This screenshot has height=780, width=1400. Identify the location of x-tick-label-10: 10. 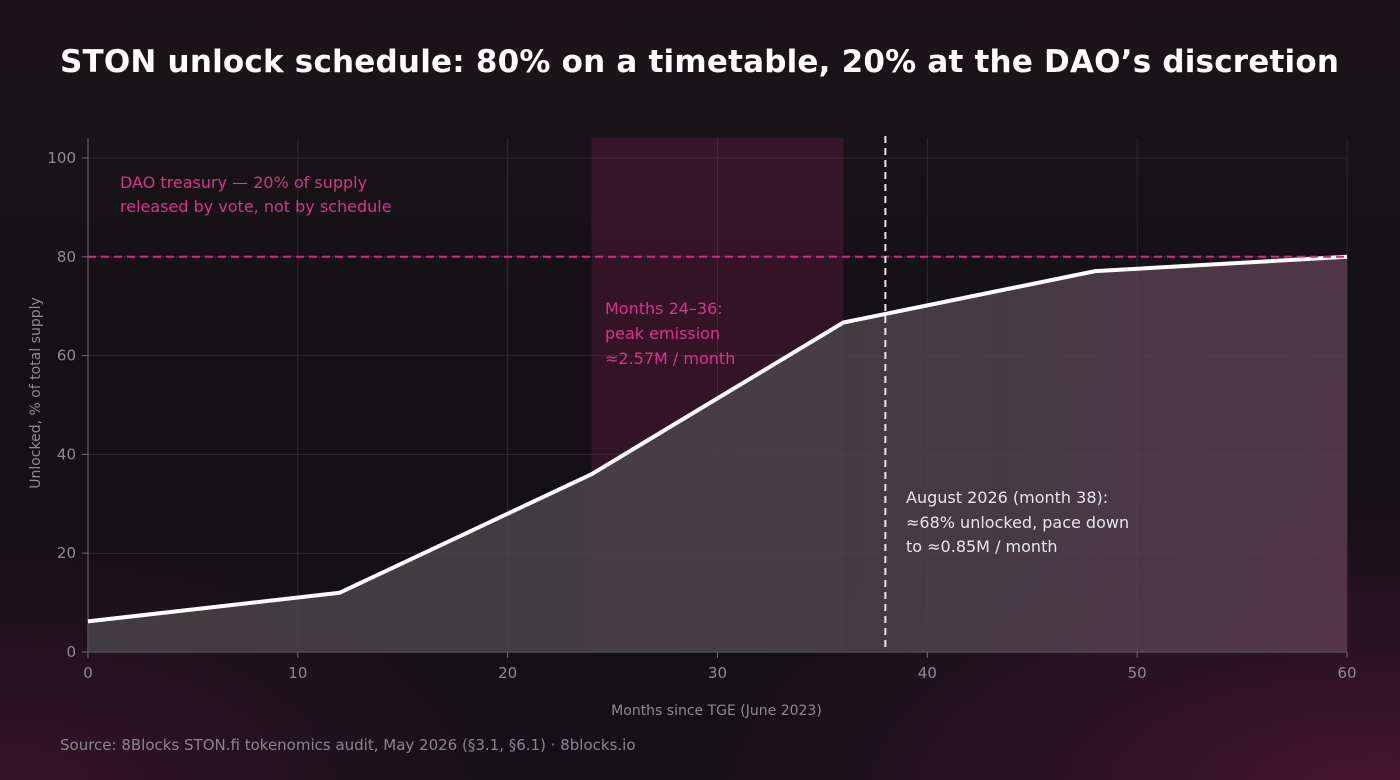
(297, 673).